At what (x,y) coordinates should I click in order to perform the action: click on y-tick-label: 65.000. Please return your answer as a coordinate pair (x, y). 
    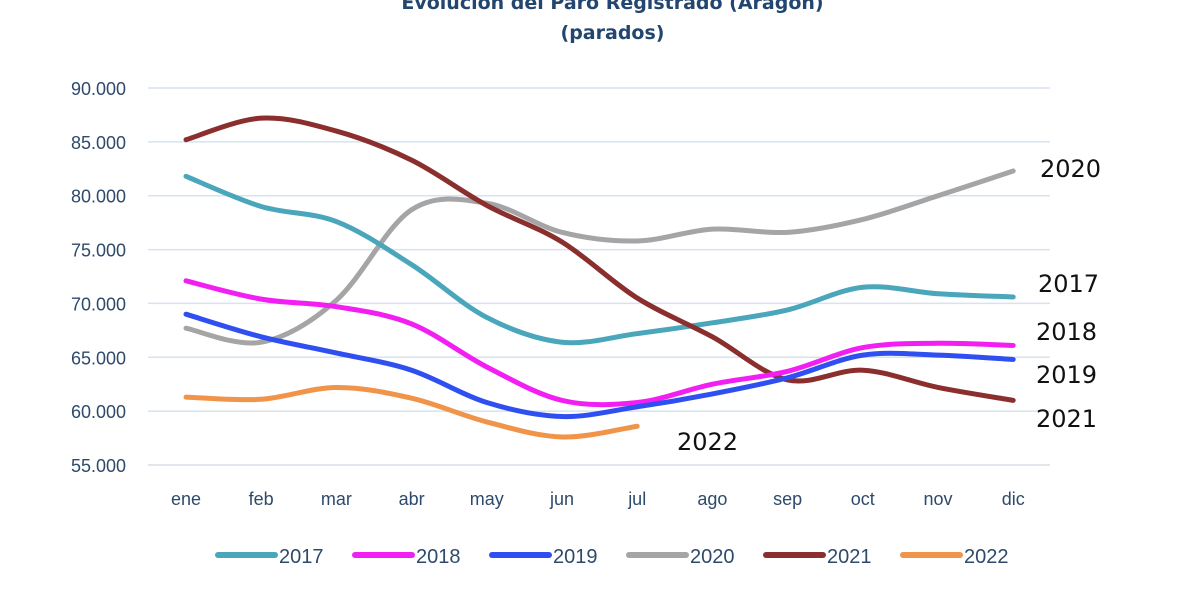
    Looking at the image, I should click on (98, 358).